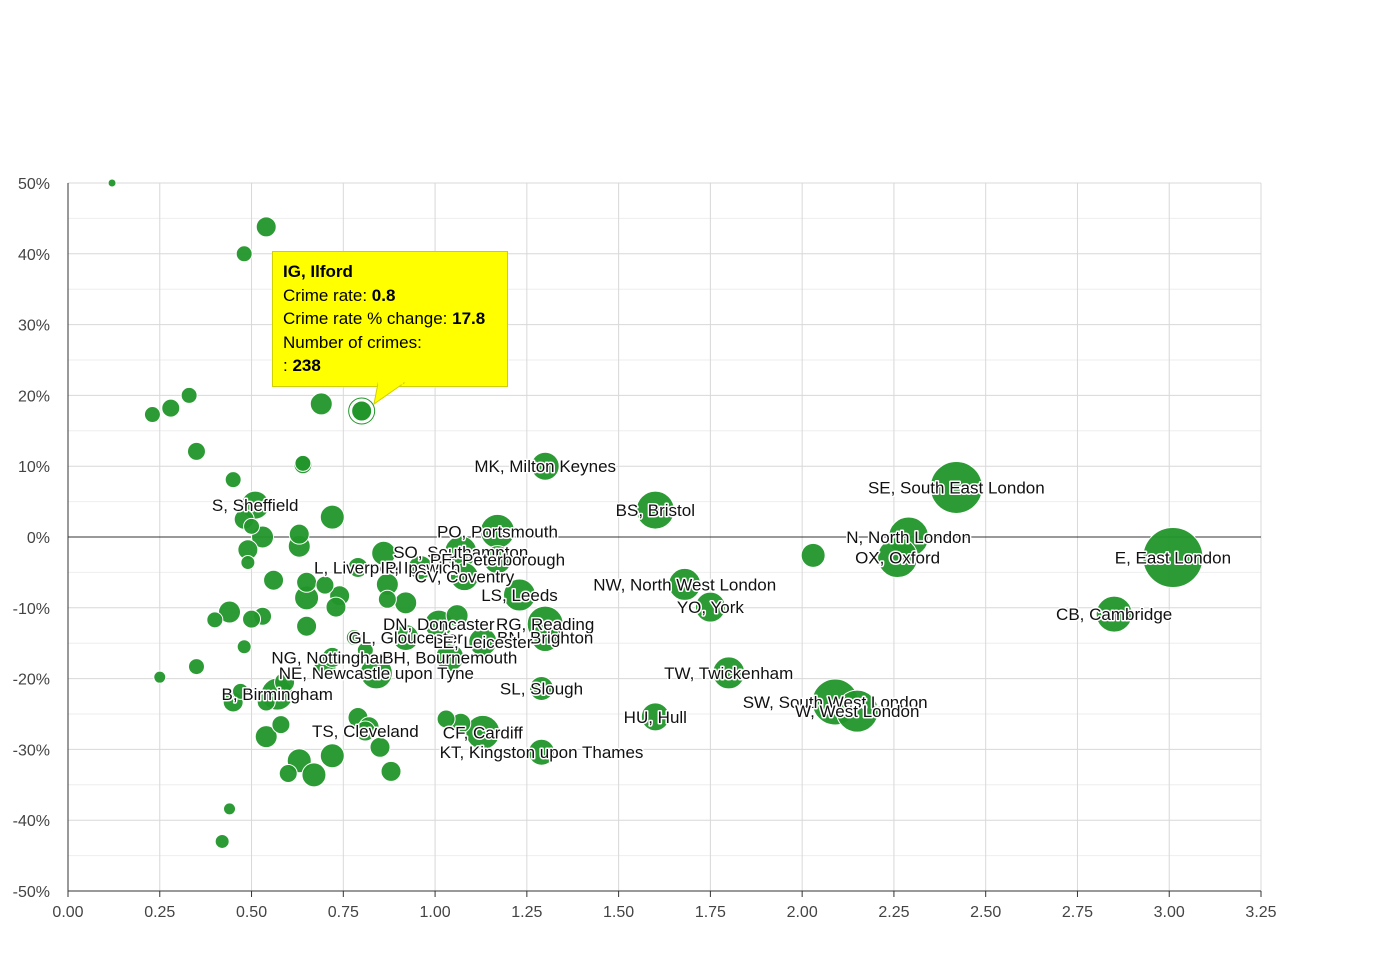  I want to click on bubble-label: IP, Ipswich, so click(420, 567).